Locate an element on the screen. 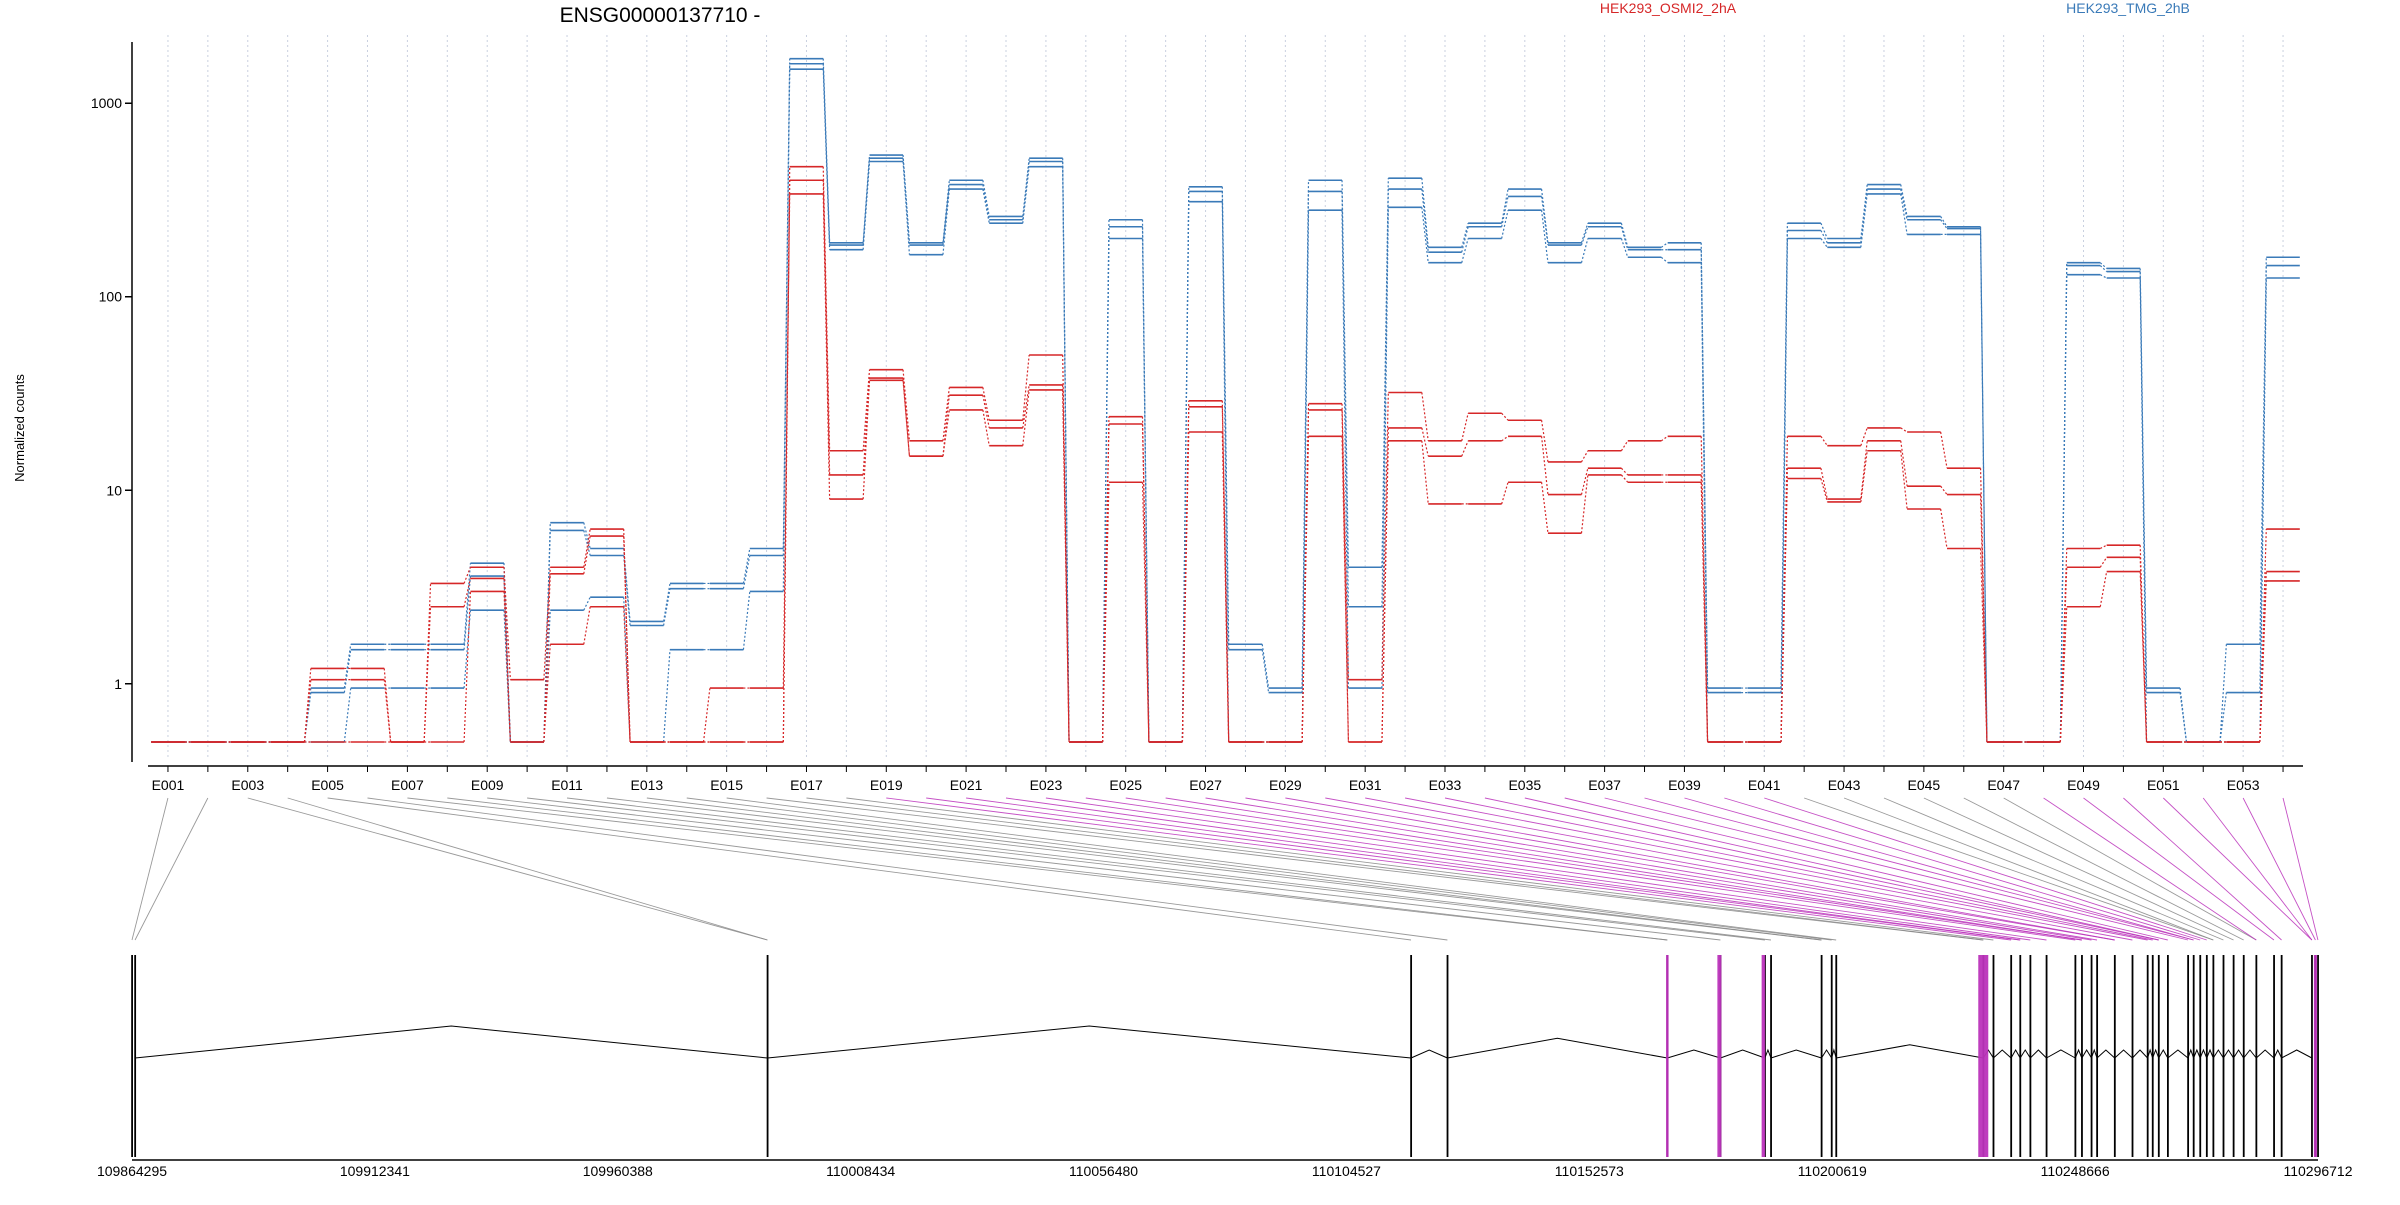  connector-e015 is located at coordinates (746, 620).